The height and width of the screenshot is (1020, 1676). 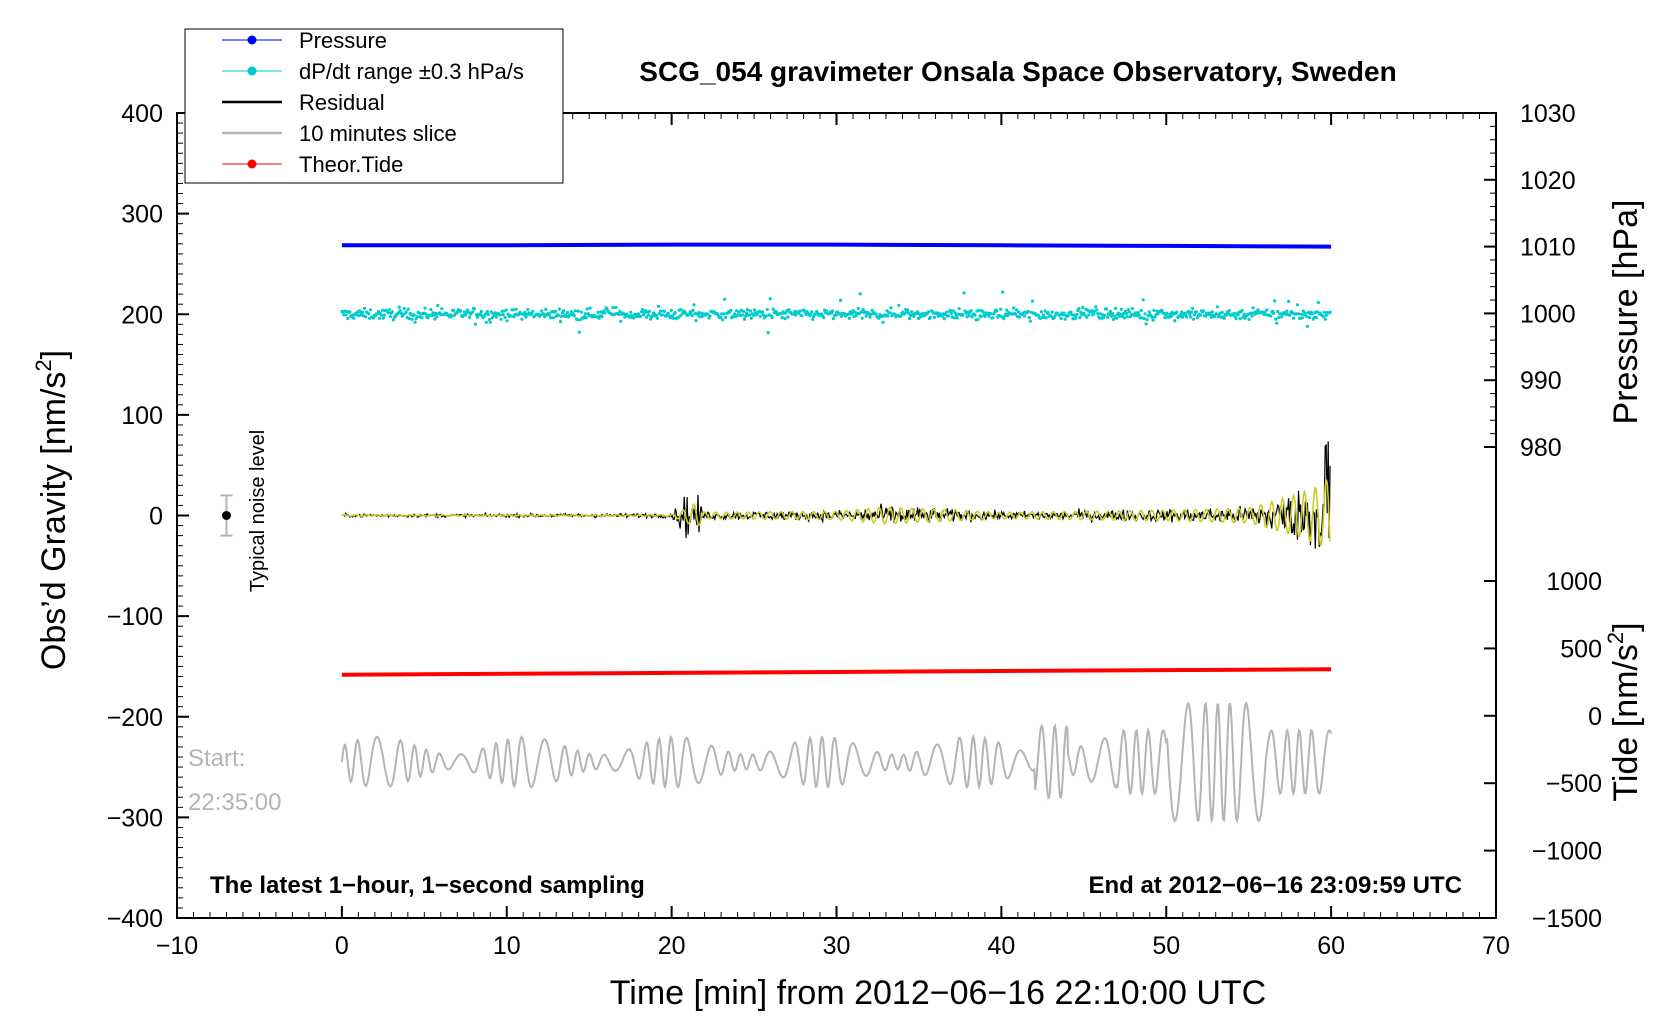 I want to click on y-axis-title-sup: 2, so click(x=43, y=365).